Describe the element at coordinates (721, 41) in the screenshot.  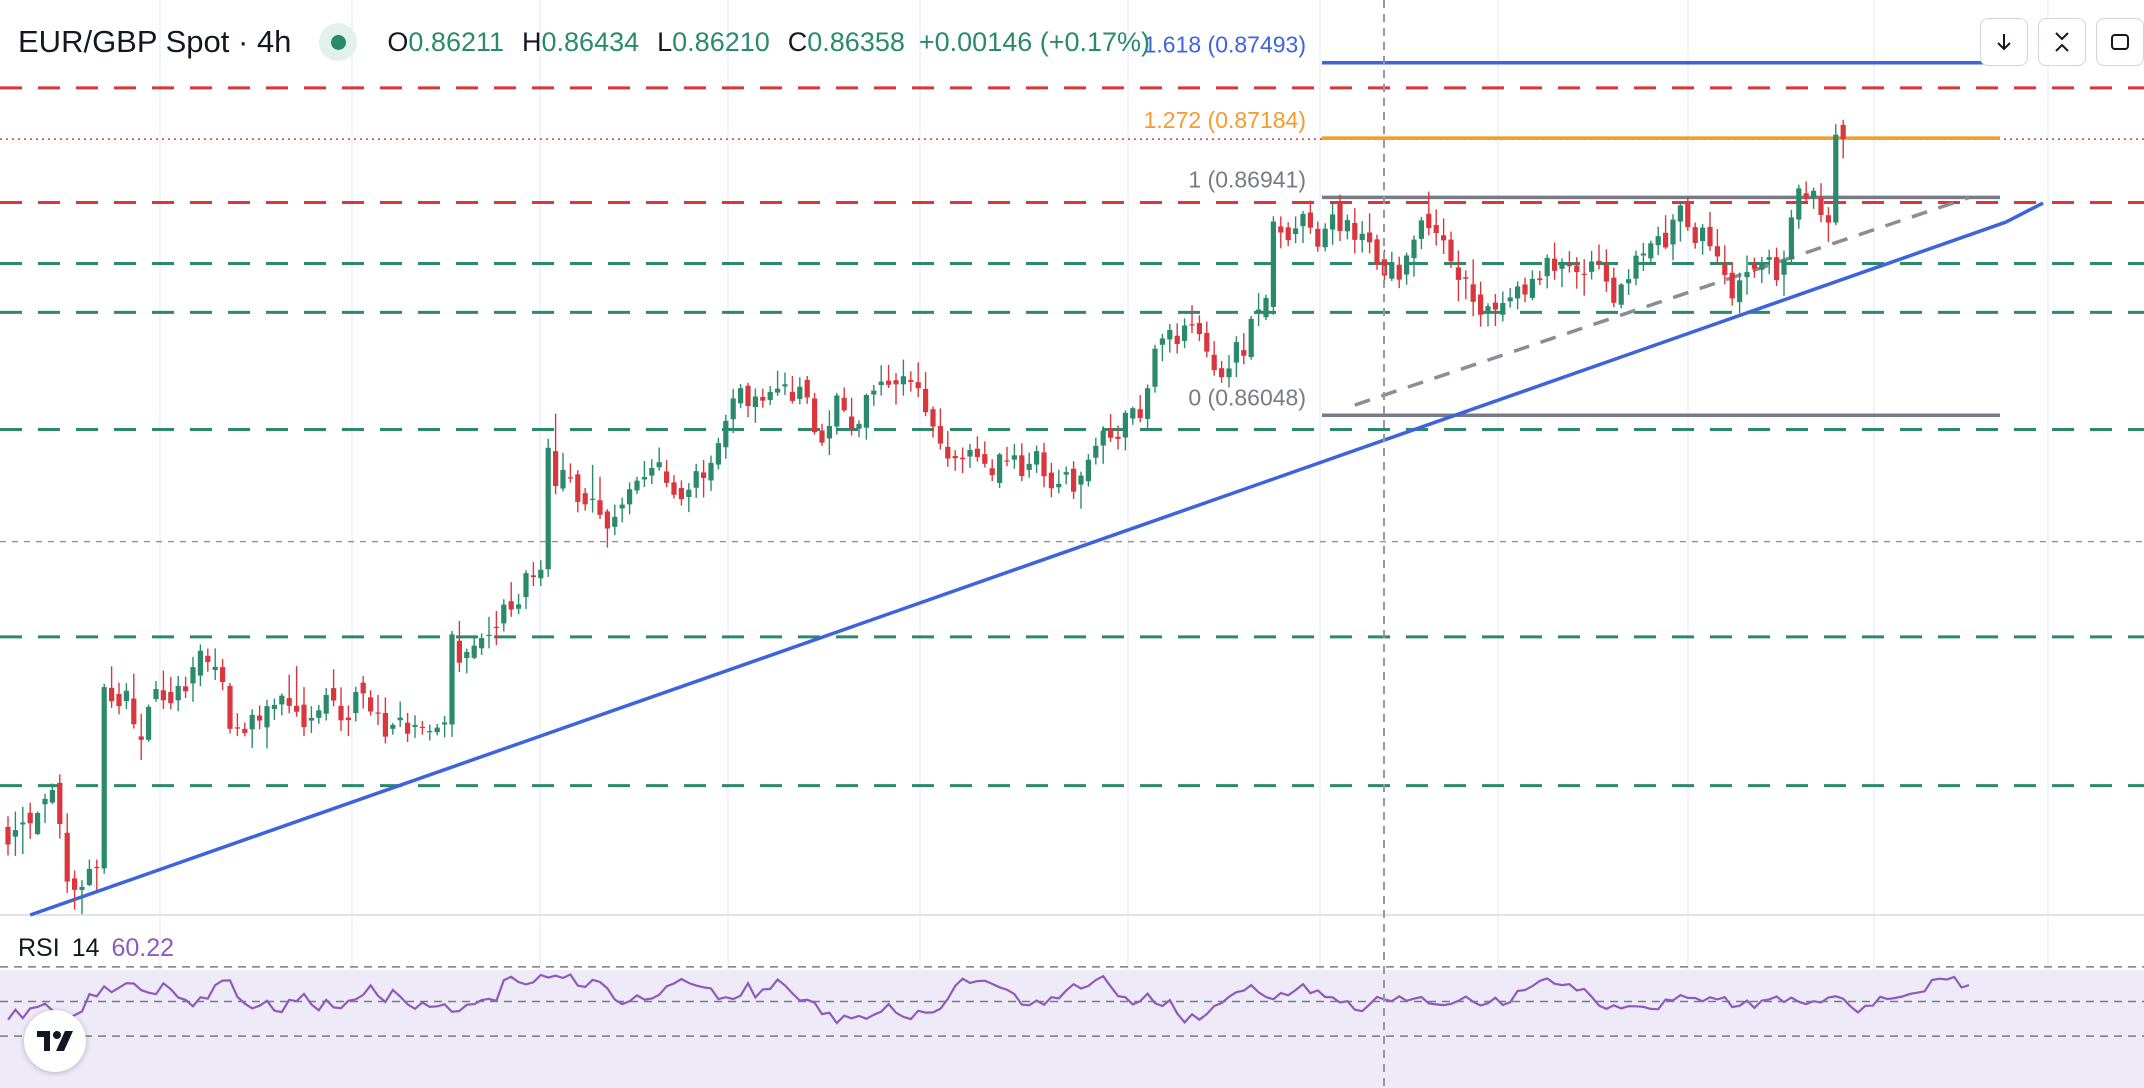
I see `low-value: 0.86210` at that location.